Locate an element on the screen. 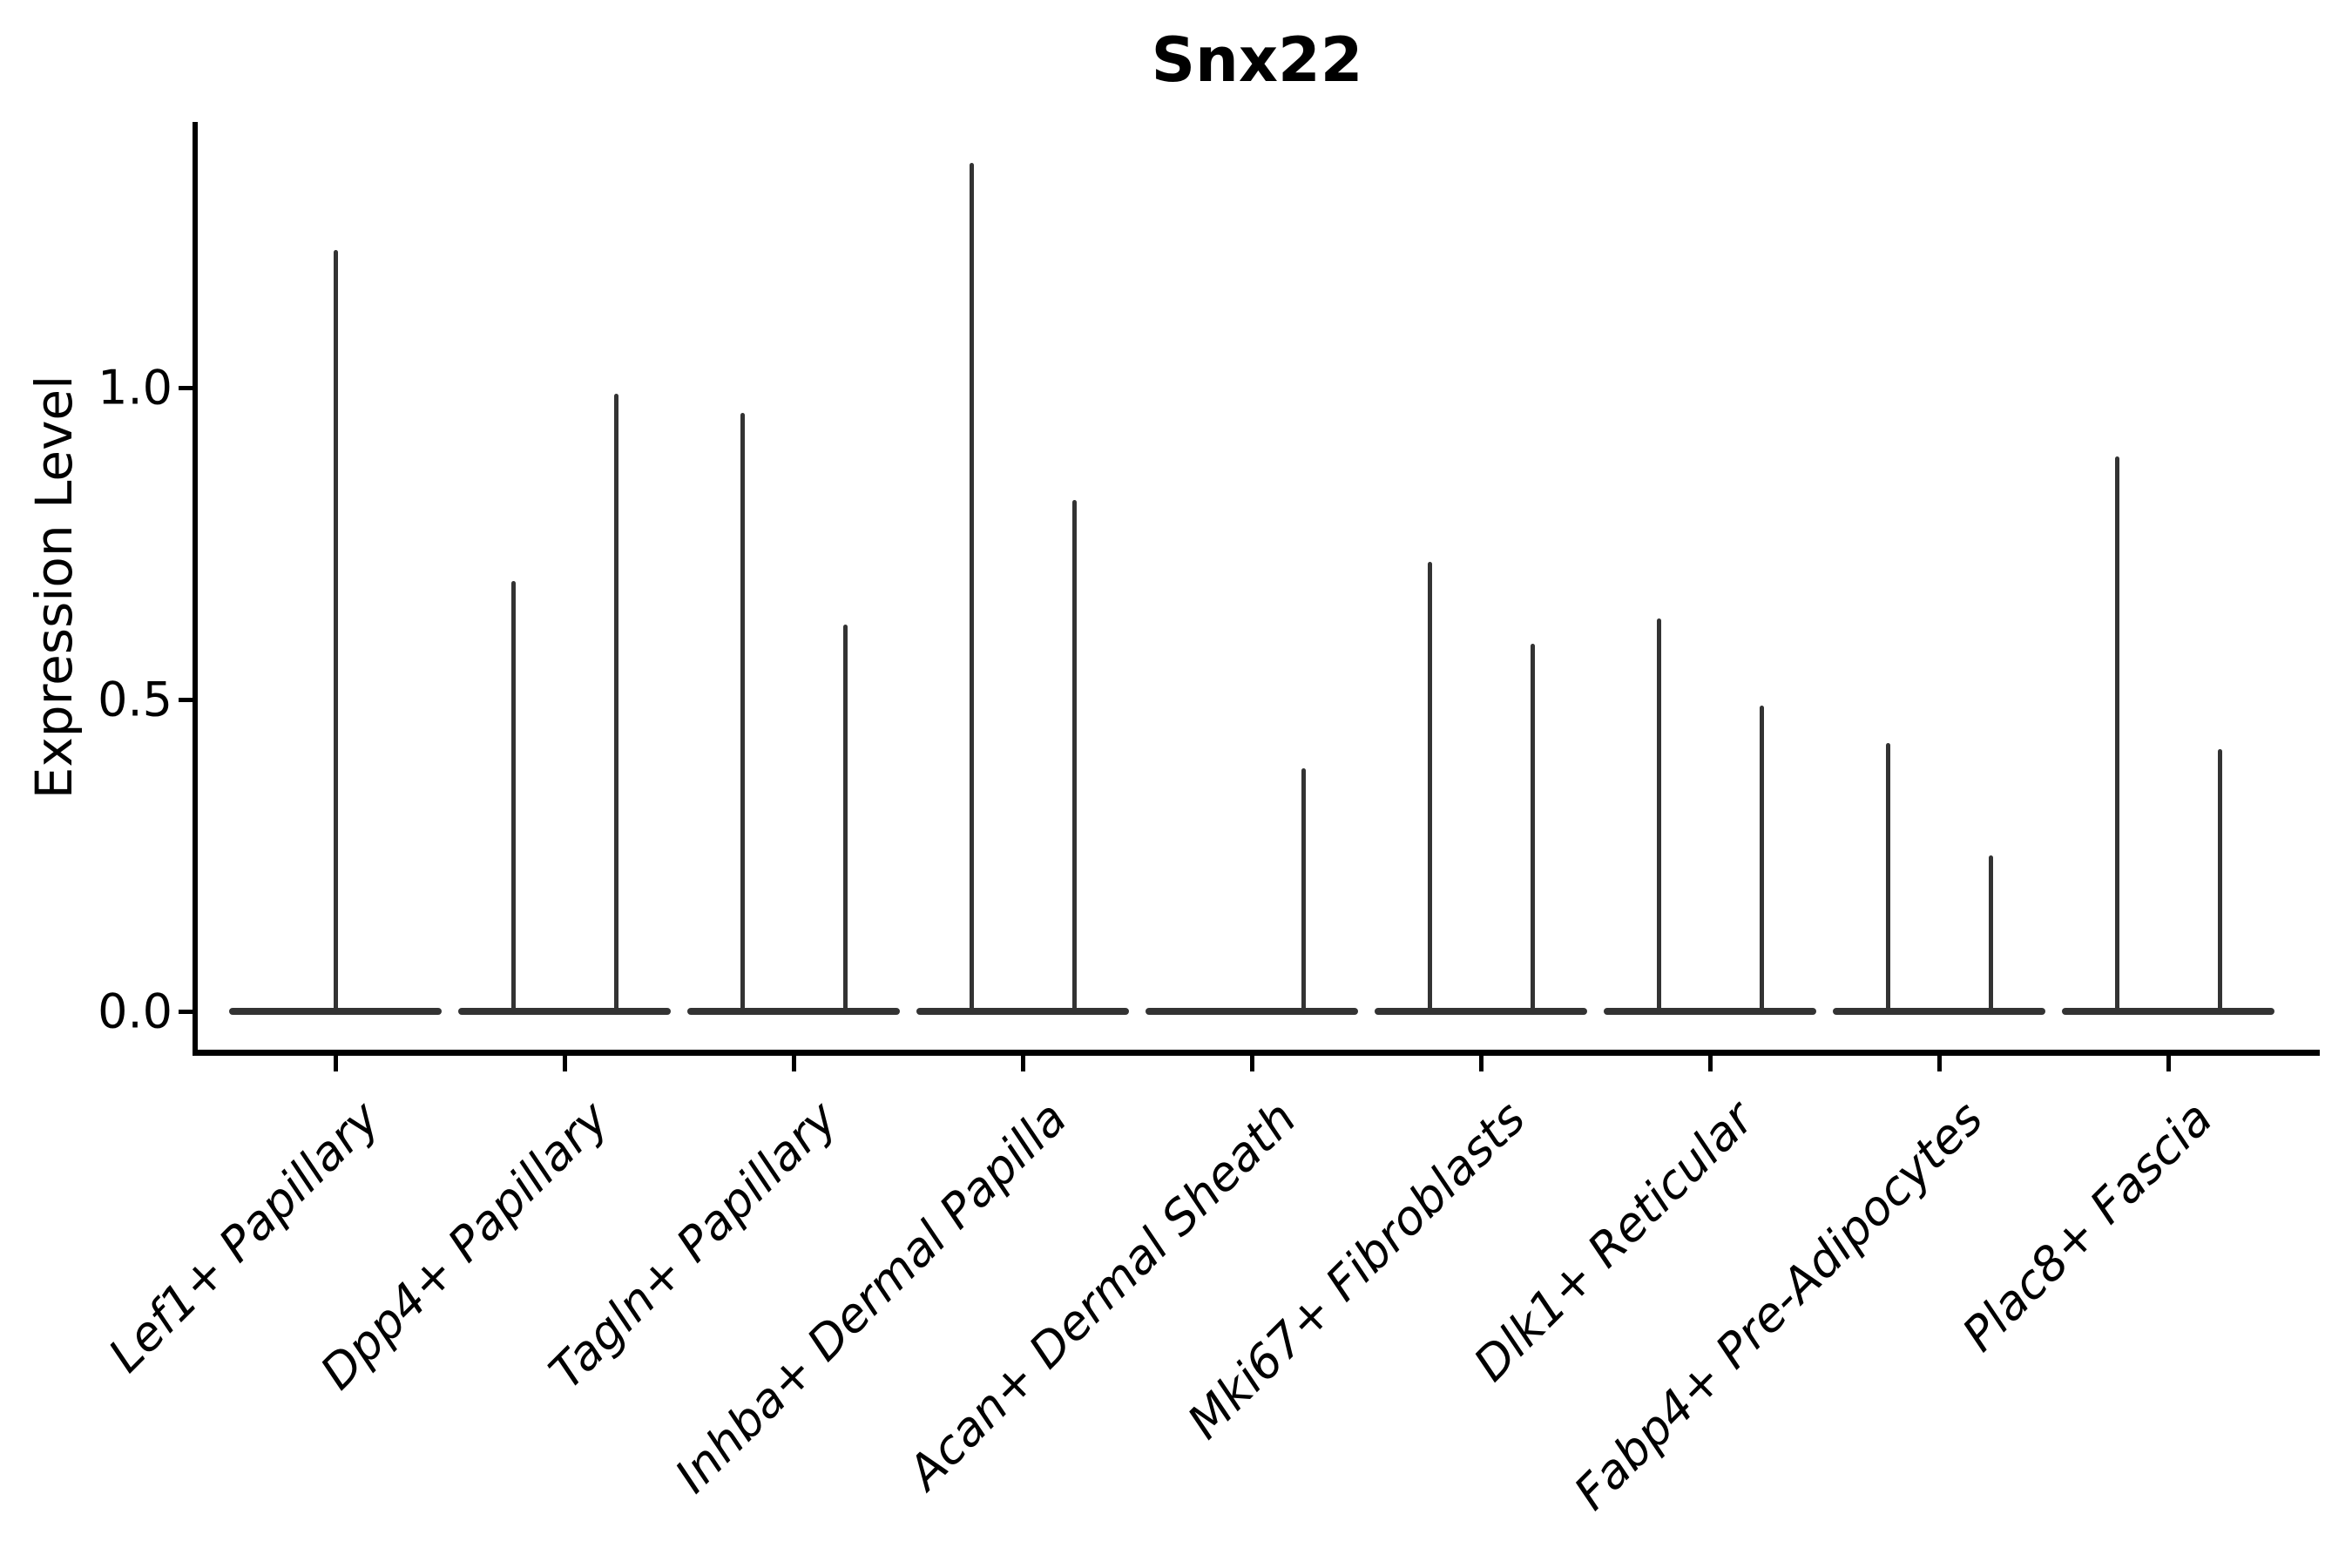 The image size is (2352, 1568). y-tick-label: 0.5 is located at coordinates (135, 699).